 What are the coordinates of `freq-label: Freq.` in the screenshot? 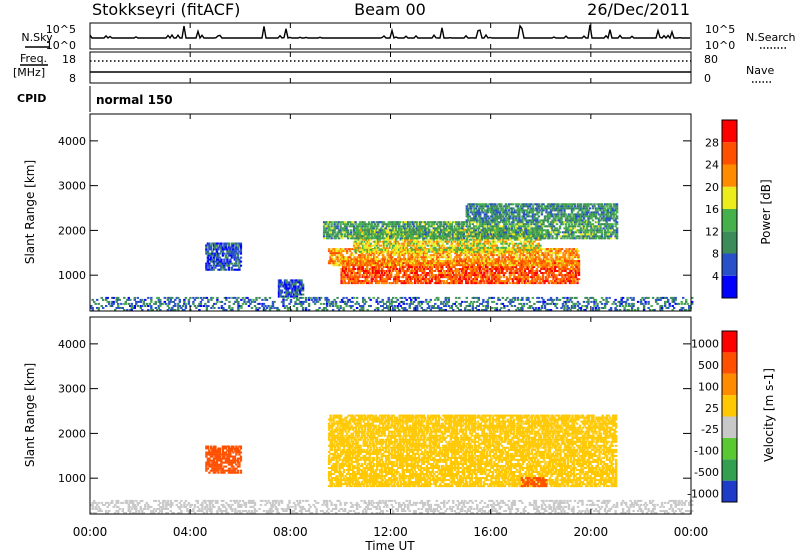 It's located at (33, 58).